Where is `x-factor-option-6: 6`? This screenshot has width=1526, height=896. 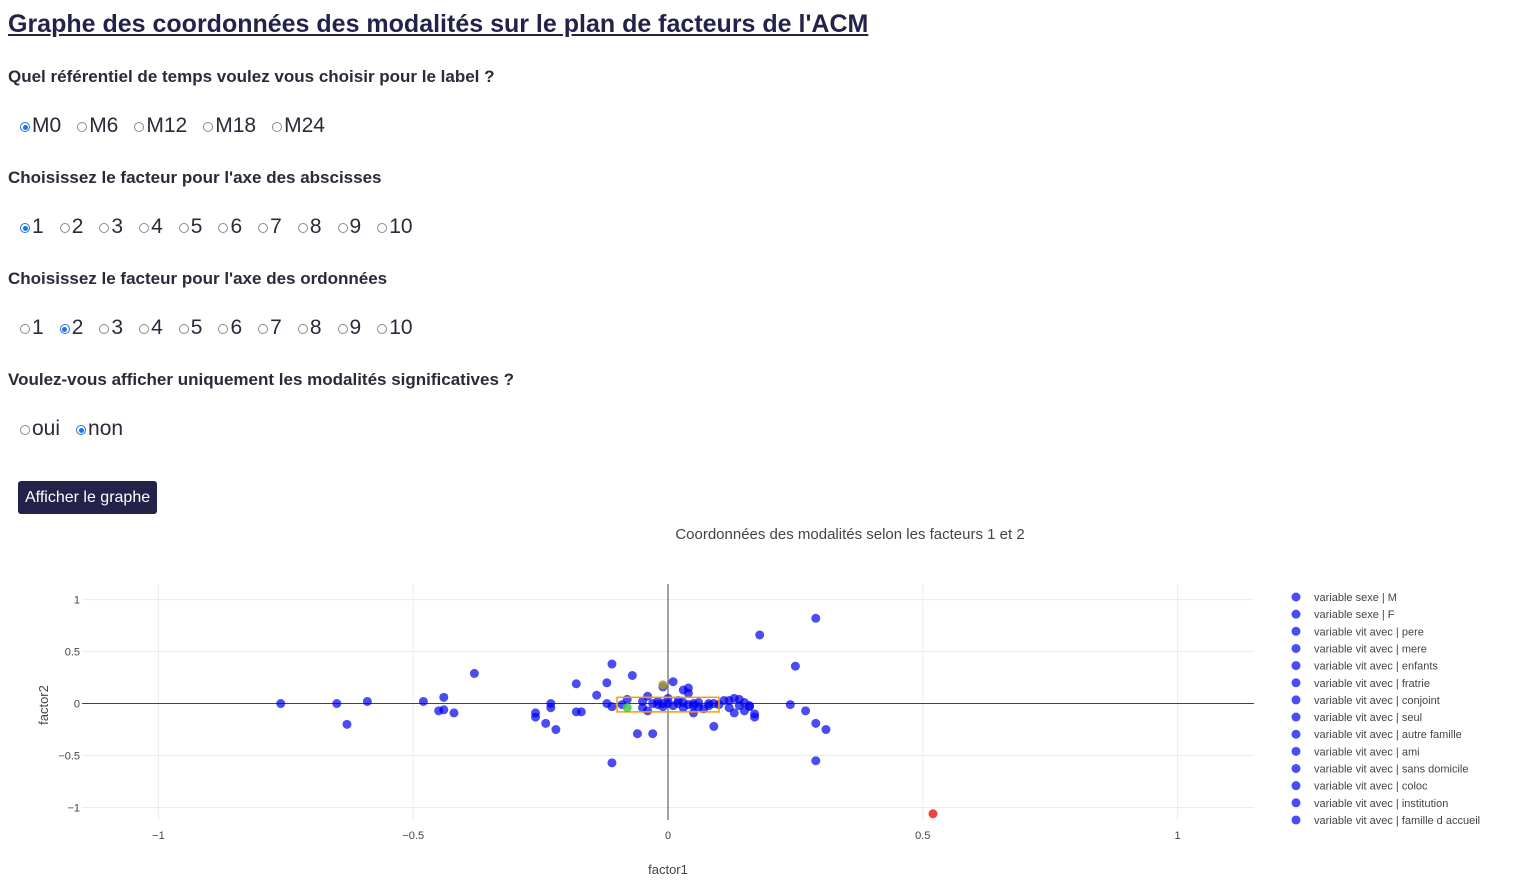 x-factor-option-6: 6 is located at coordinates (230, 227).